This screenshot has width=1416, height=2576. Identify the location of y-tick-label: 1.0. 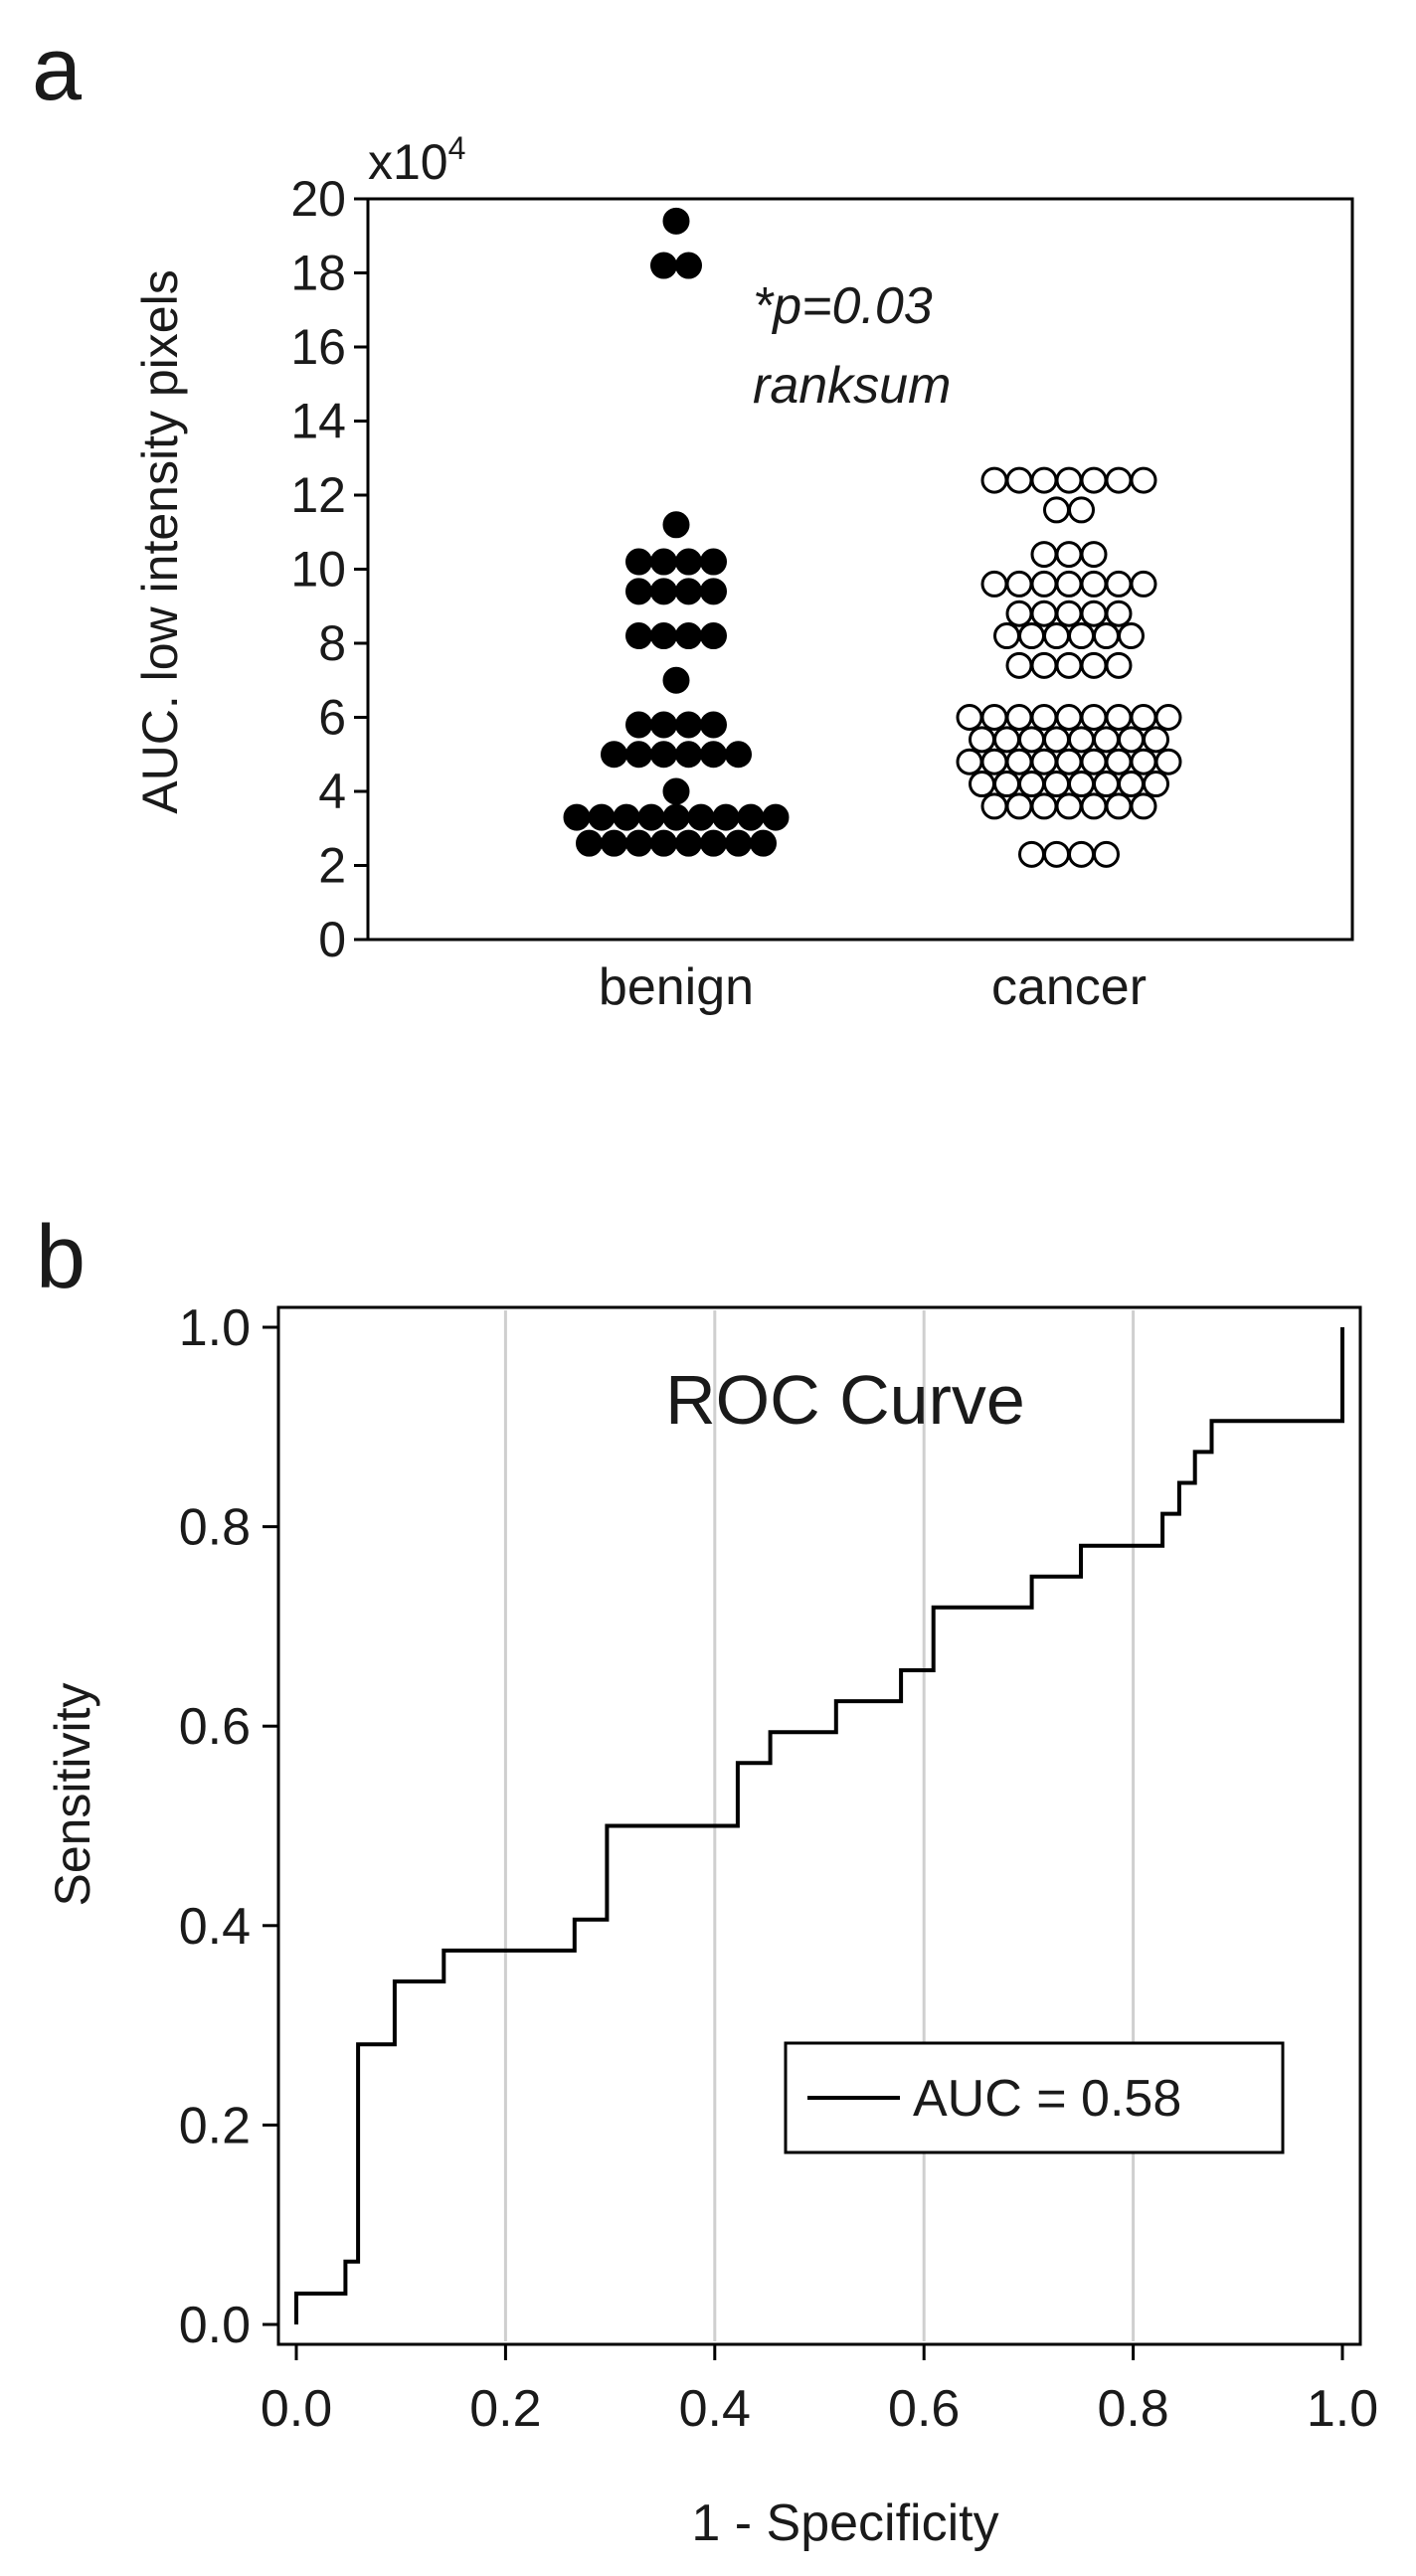
(215, 1328).